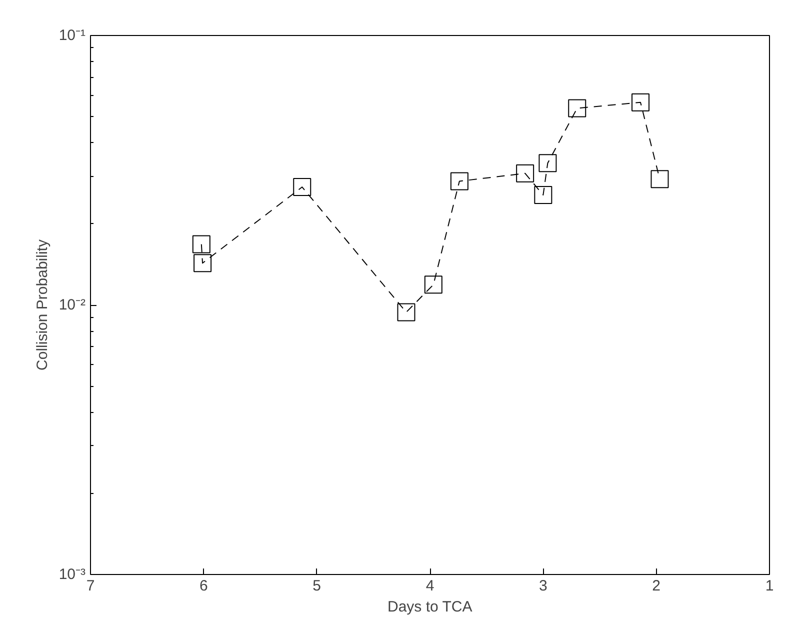  What do you see at coordinates (42, 304) in the screenshot?
I see `y-axis-title: Collision Probability` at bounding box center [42, 304].